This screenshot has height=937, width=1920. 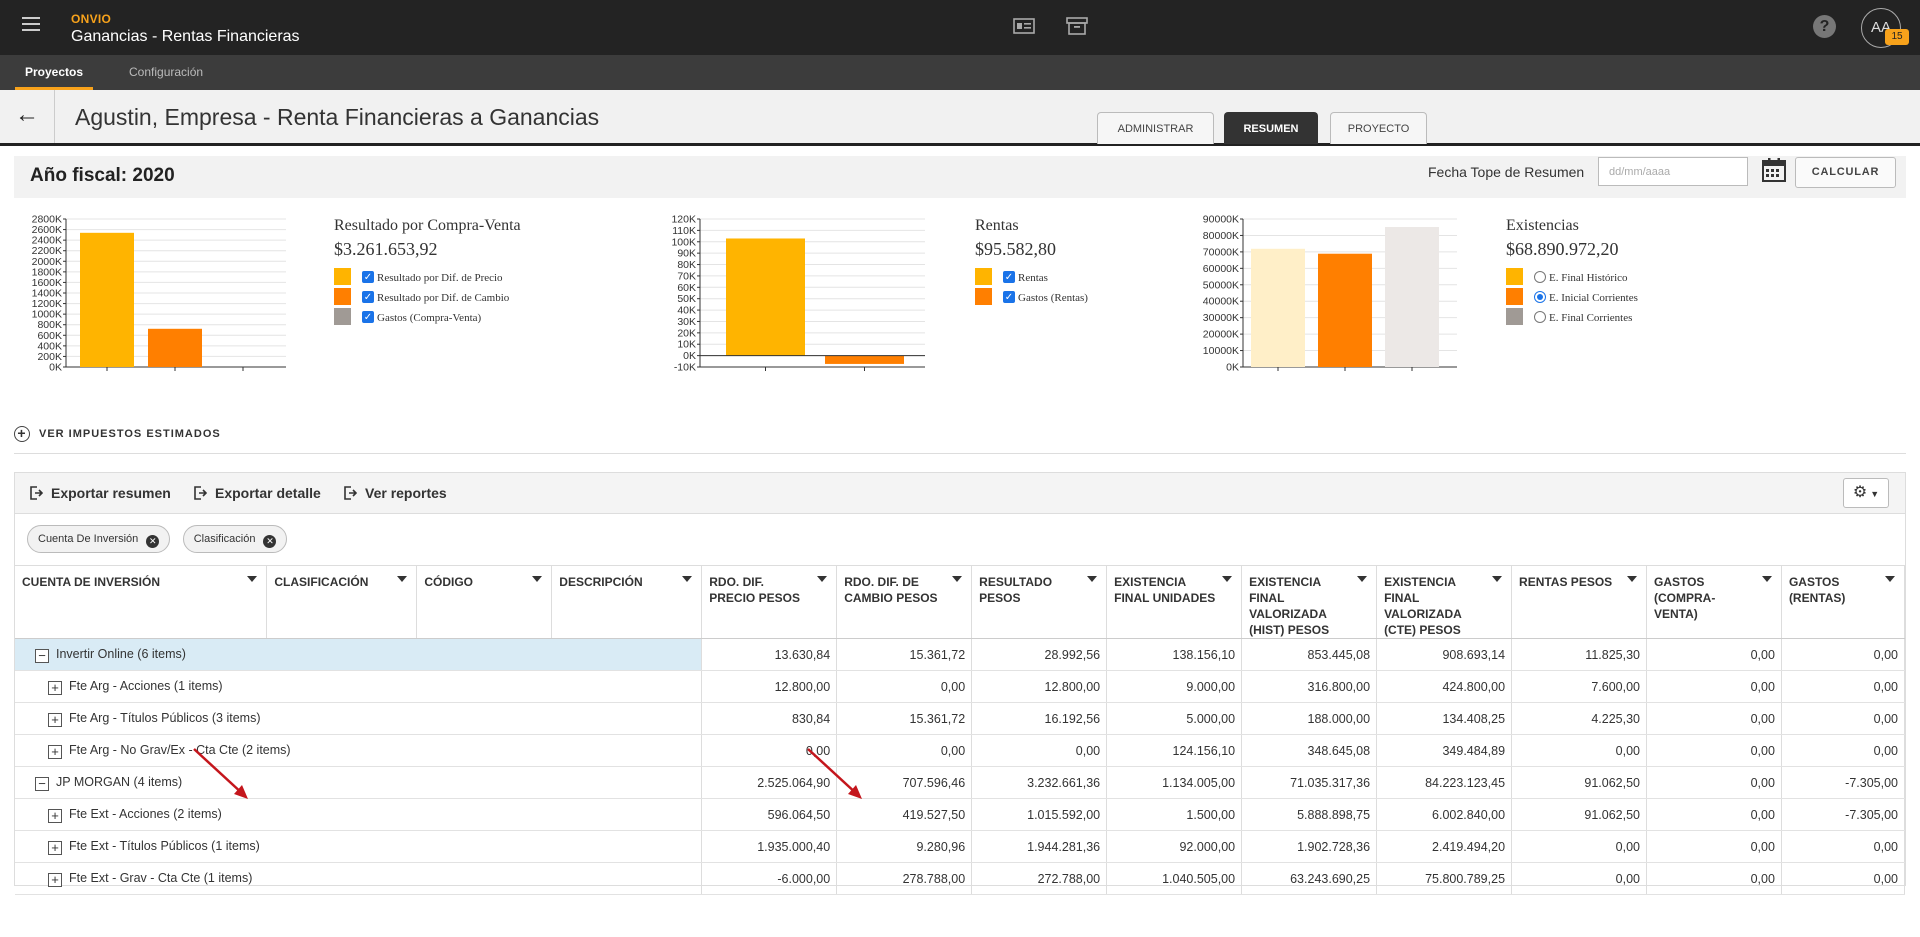 I want to click on tick-label: 2200K, so click(x=47, y=251).